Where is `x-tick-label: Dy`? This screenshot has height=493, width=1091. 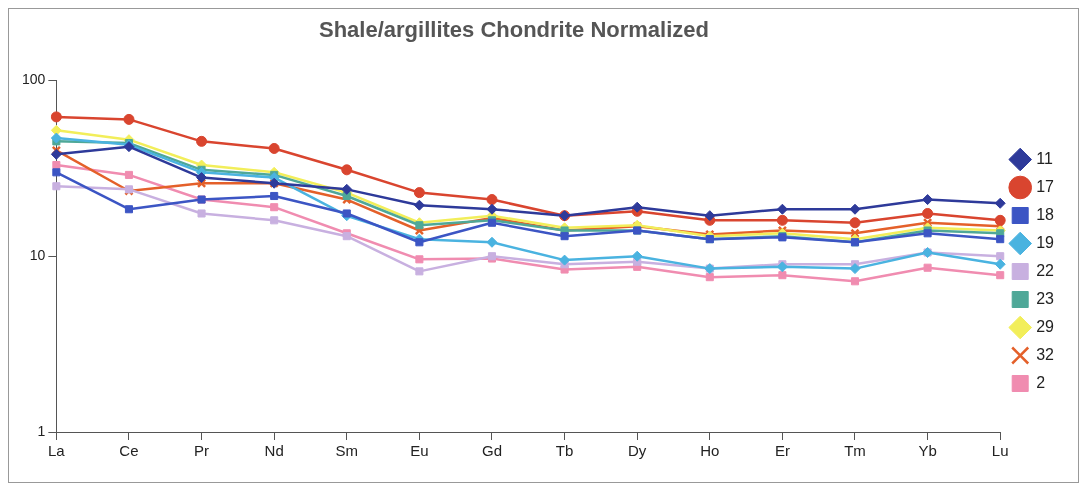
x-tick-label: Dy is located at coordinates (637, 451).